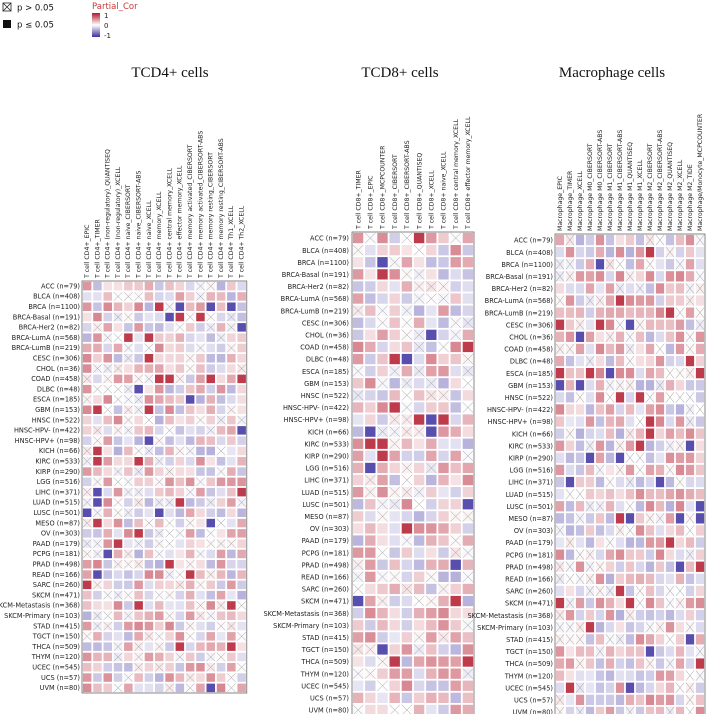 This screenshot has width=708, height=714. What do you see at coordinates (57, 410) in the screenshot?
I see `row-label: GBM (n=153)` at bounding box center [57, 410].